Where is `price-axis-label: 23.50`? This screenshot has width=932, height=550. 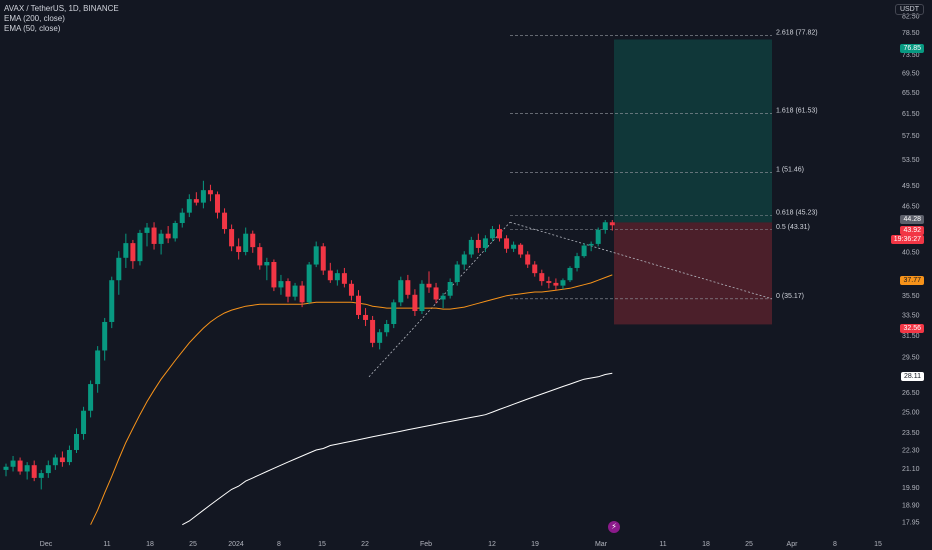 price-axis-label: 23.50 is located at coordinates (911, 433).